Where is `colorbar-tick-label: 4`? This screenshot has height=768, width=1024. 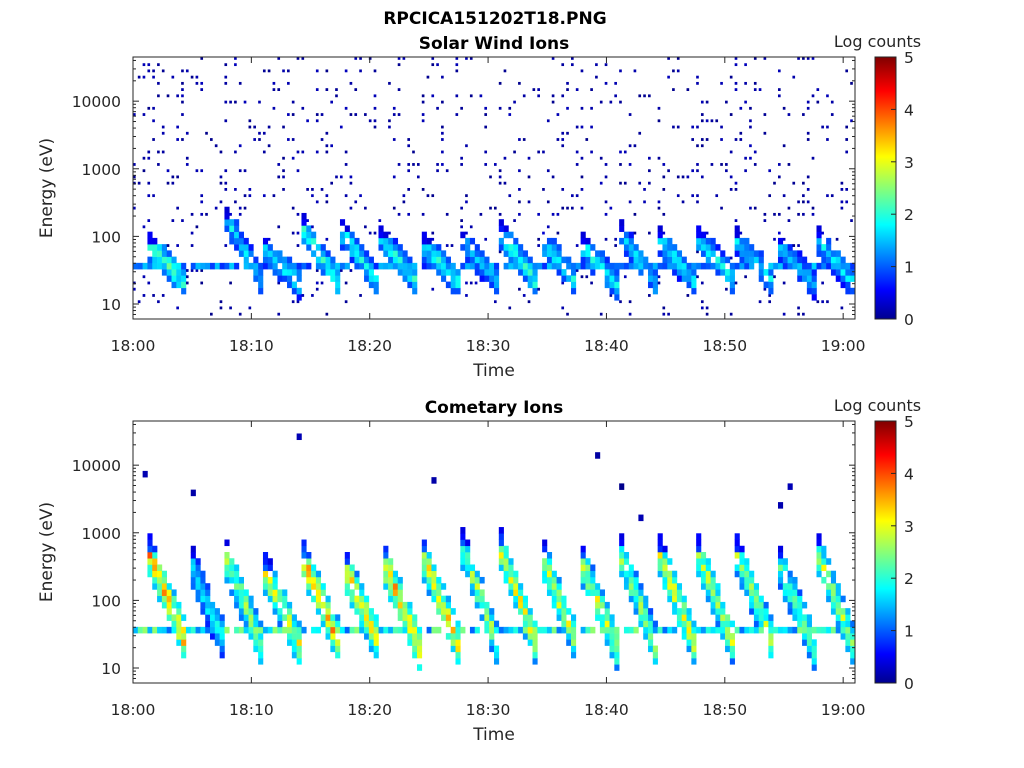 colorbar-tick-label: 4 is located at coordinates (909, 110).